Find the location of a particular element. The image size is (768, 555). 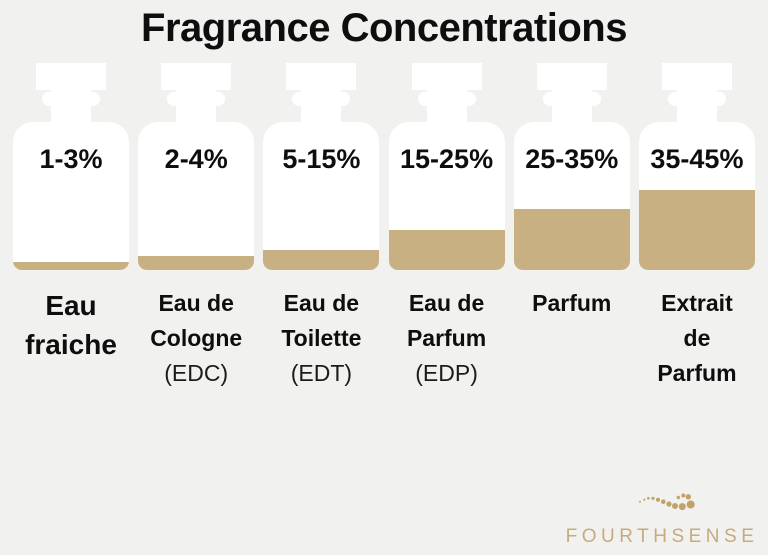

dot-swoosh-icon is located at coordinates (667, 502).